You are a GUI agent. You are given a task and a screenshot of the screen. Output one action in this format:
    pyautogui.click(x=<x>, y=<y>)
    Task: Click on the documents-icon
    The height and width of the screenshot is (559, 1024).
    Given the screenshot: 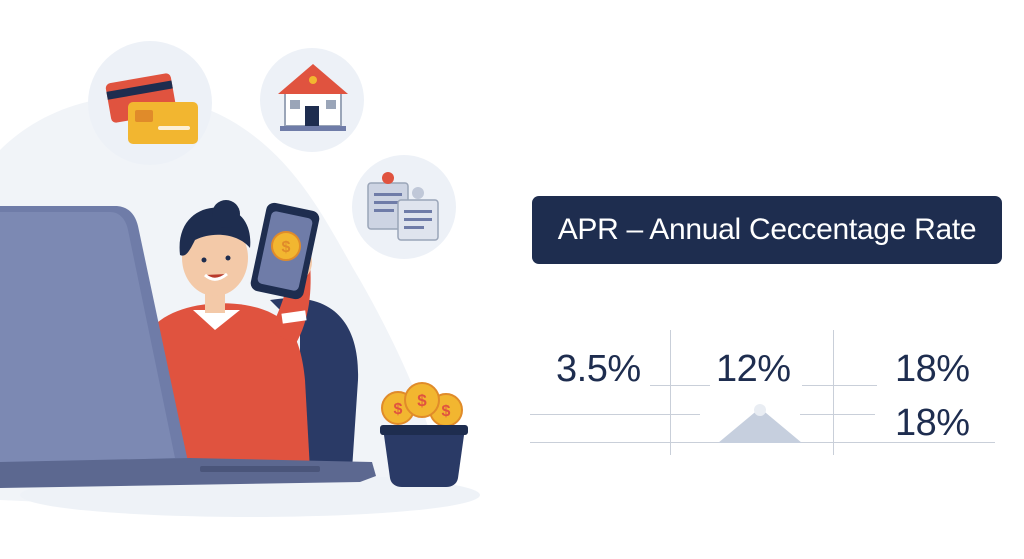 What is the action you would take?
    pyautogui.click(x=404, y=207)
    